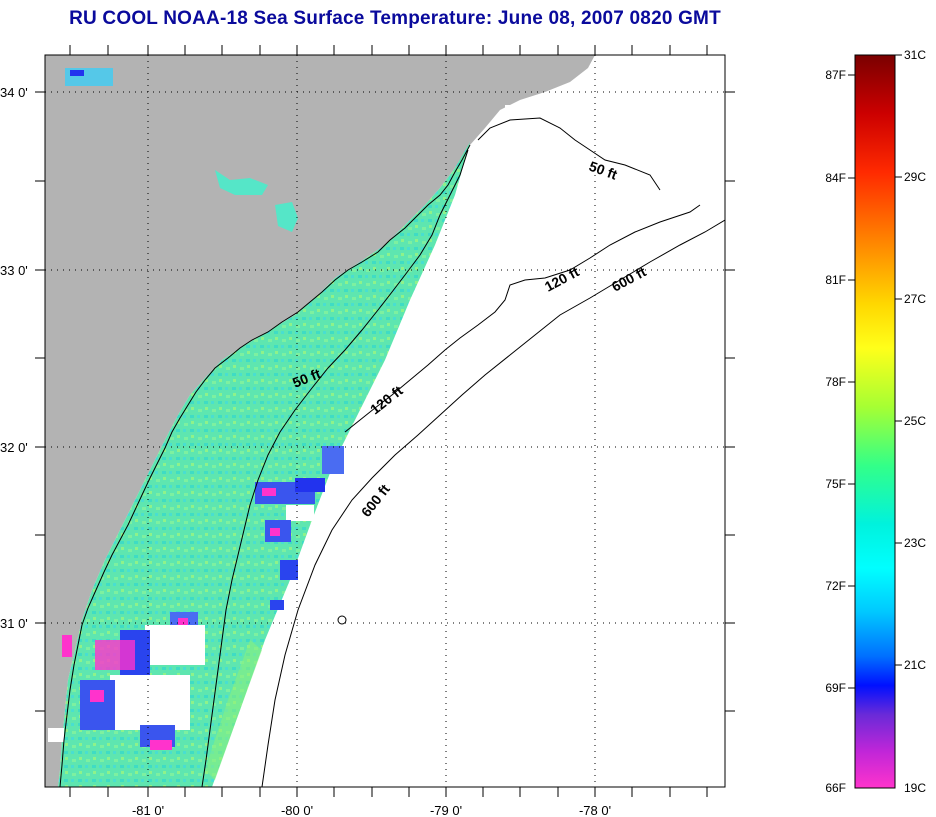 The width and height of the screenshot is (936, 817). What do you see at coordinates (569, 154) in the screenshot?
I see `contour-50ft` at bounding box center [569, 154].